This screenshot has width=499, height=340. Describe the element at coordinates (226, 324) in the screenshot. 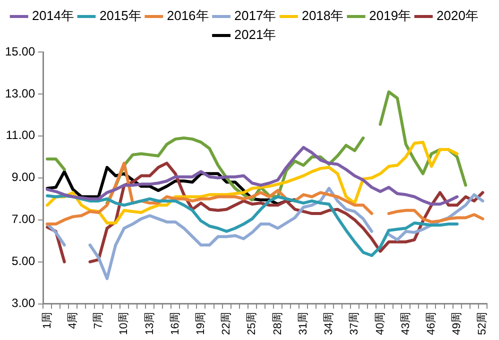

I see `x-tick-label: 22周` at that location.